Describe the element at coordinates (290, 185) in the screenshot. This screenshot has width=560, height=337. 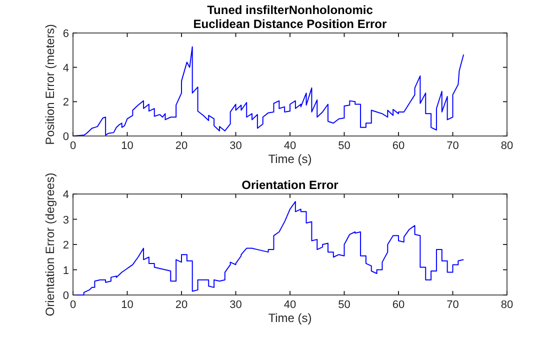
I see `chart-title: Orientation Error` at that location.